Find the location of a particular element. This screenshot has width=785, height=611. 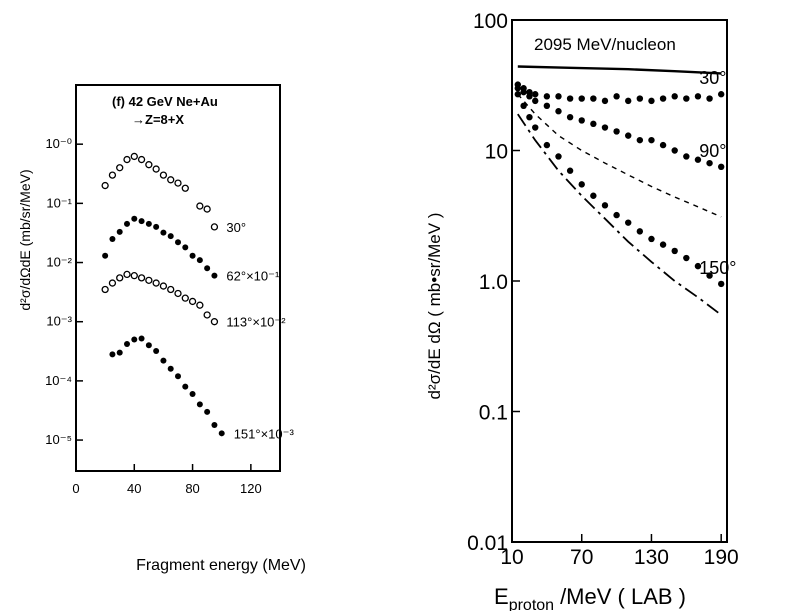

left-x-ticks: 0 40 80 120 is located at coordinates (167, 480).